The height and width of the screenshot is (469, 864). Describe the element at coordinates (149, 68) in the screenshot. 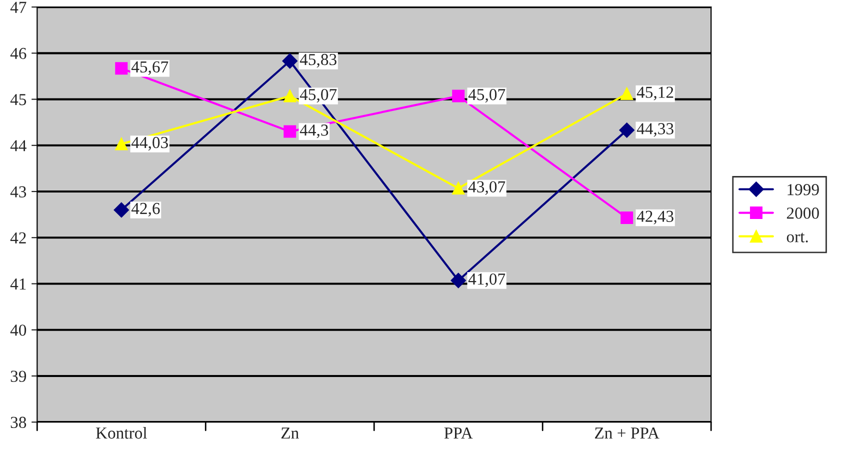

I see `data-label: 45,67` at that location.